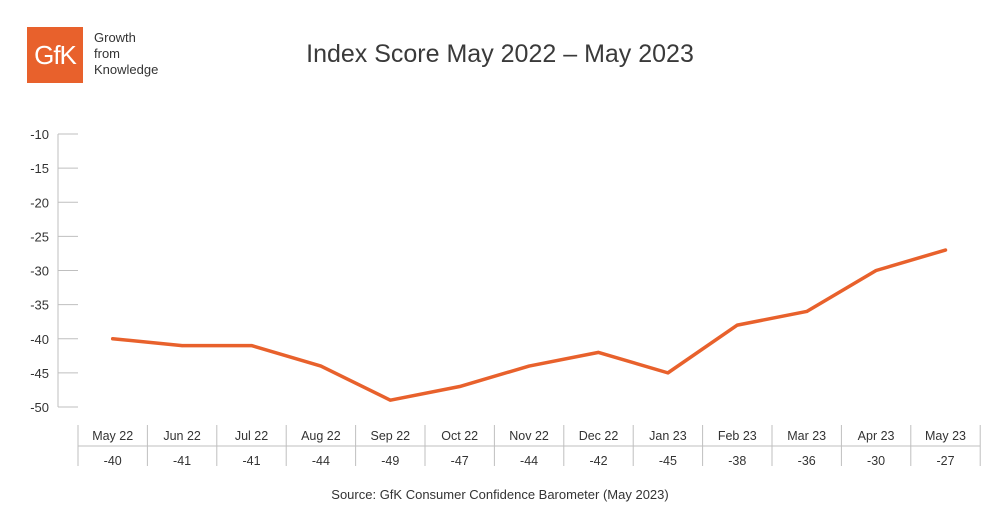 This screenshot has width=1000, height=518. I want to click on y-tick-label: -30, so click(39, 271).